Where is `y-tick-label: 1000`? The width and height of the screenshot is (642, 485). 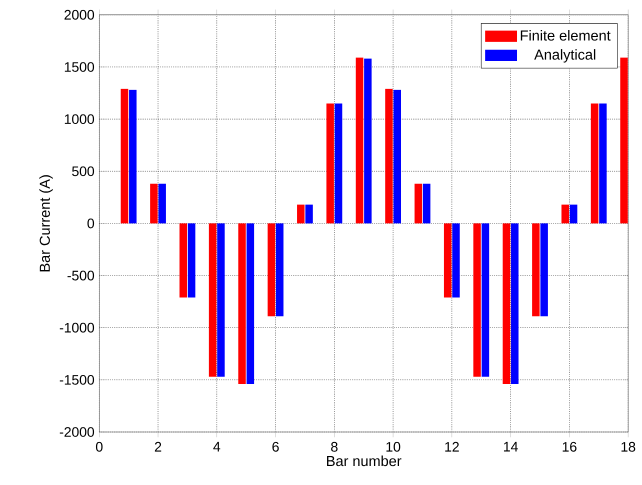 y-tick-label: 1000 is located at coordinates (79, 119).